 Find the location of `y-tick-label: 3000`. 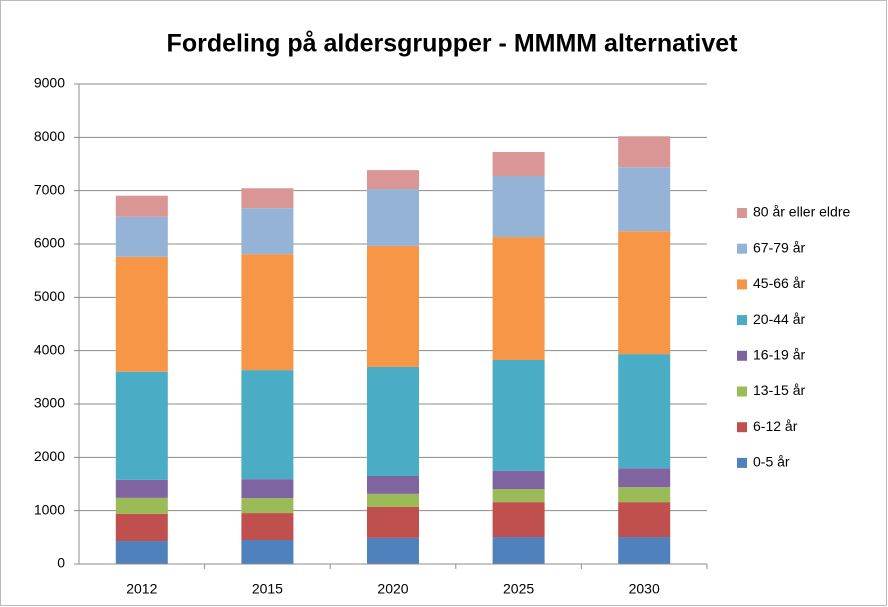

y-tick-label: 3000 is located at coordinates (49, 403).